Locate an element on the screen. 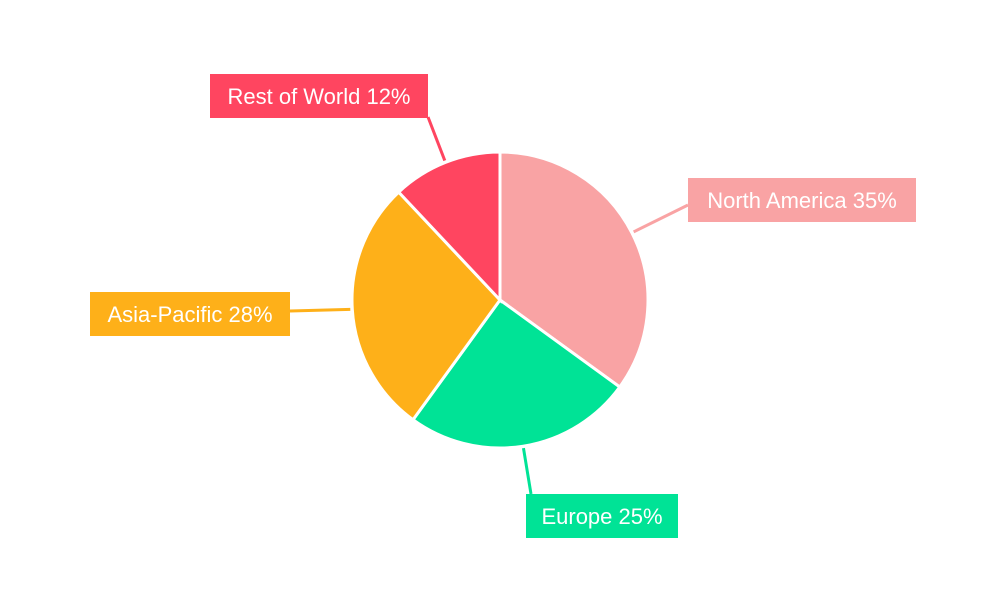 This screenshot has width=1000, height=600. data-label: Europe 25% is located at coordinates (601, 516).